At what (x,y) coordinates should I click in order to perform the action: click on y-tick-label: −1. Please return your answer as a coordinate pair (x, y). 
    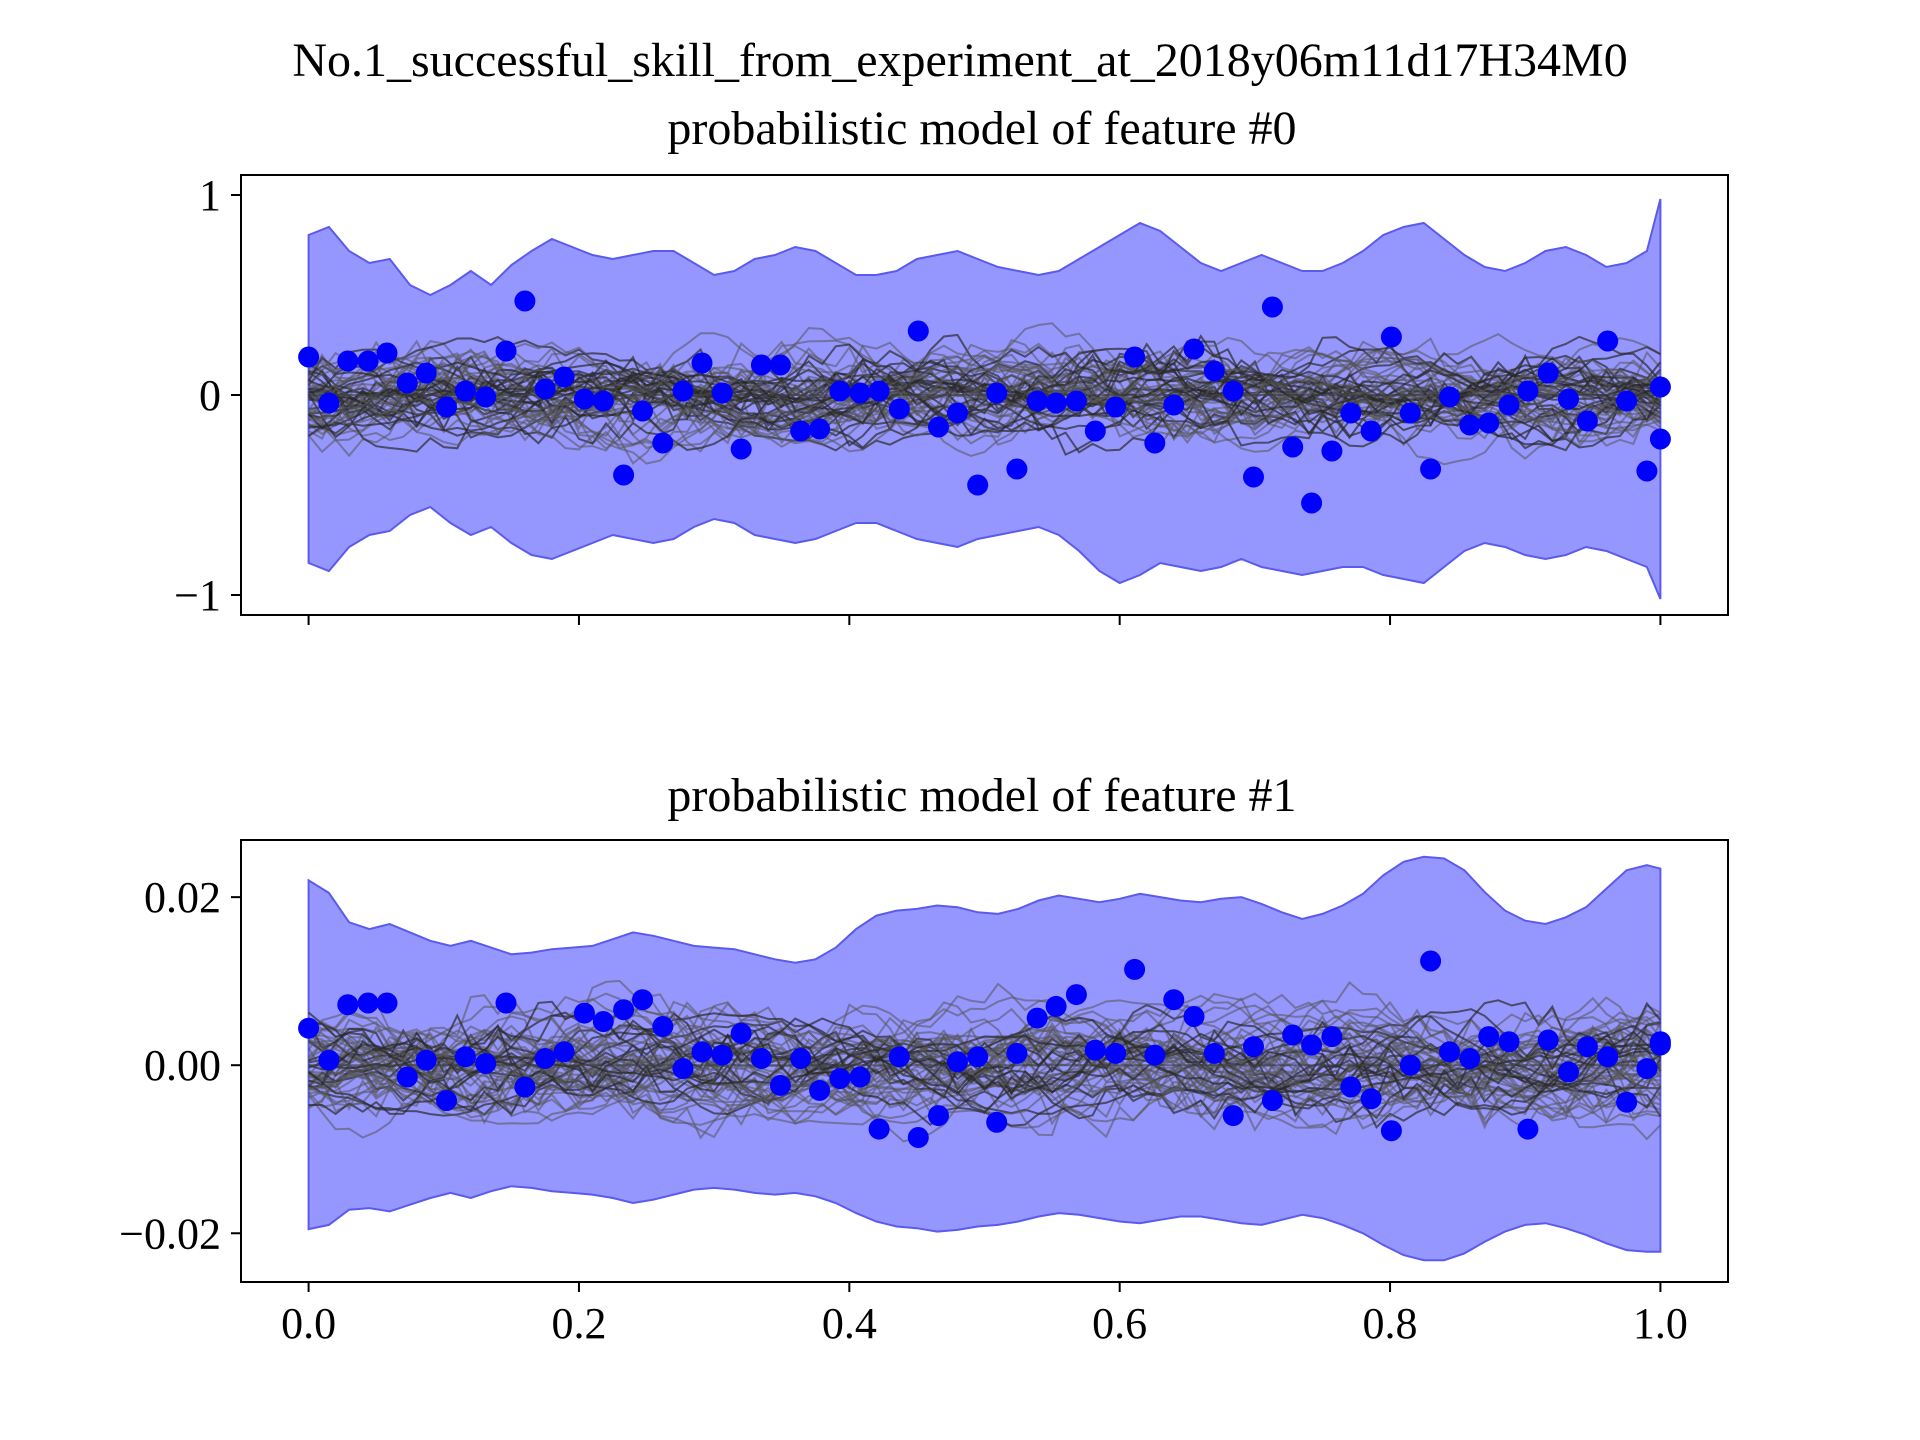
    Looking at the image, I should click on (197, 595).